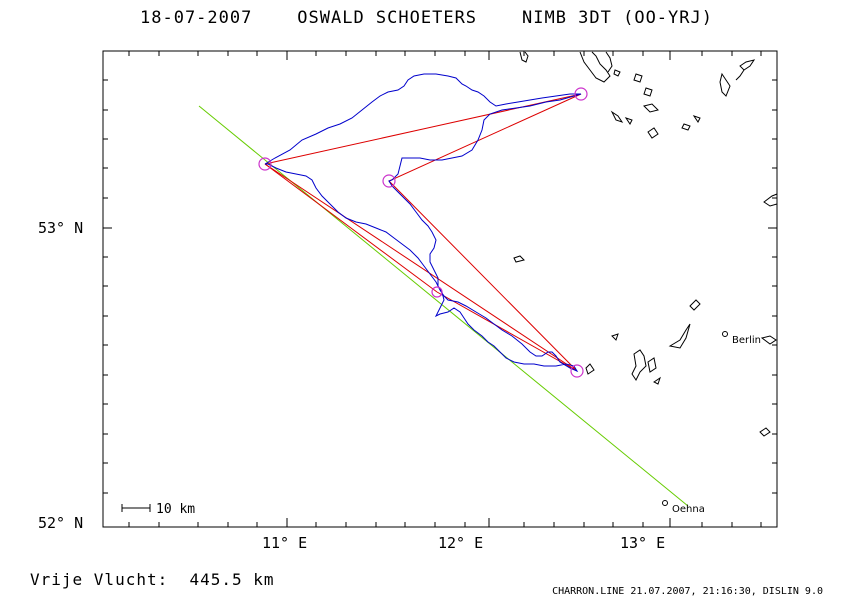 This screenshot has height=603, width=853. Describe the element at coordinates (152, 579) in the screenshot. I see `distance-readout: Vrije Vlucht: 445.5 km` at that location.